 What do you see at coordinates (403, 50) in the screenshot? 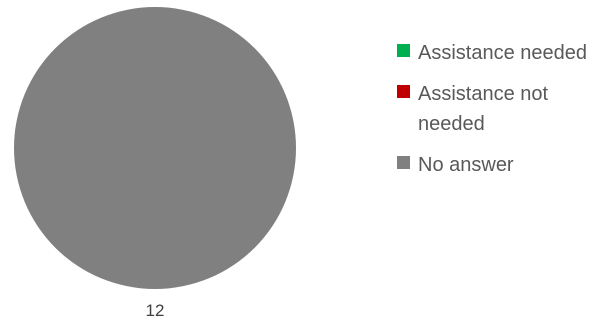
I see `legend-swatch-assistance-needed` at bounding box center [403, 50].